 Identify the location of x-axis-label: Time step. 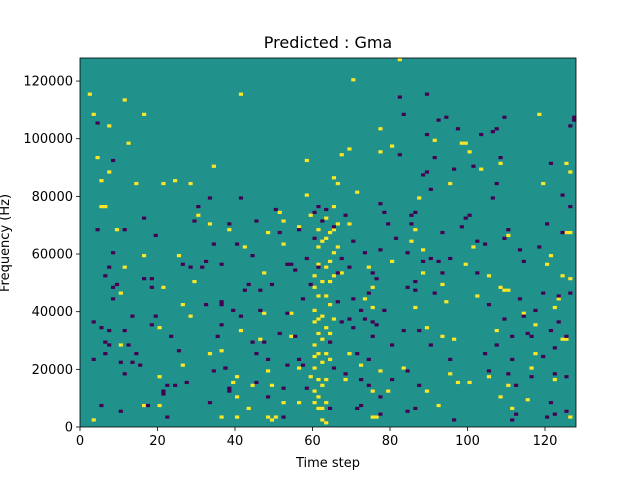
(327, 463).